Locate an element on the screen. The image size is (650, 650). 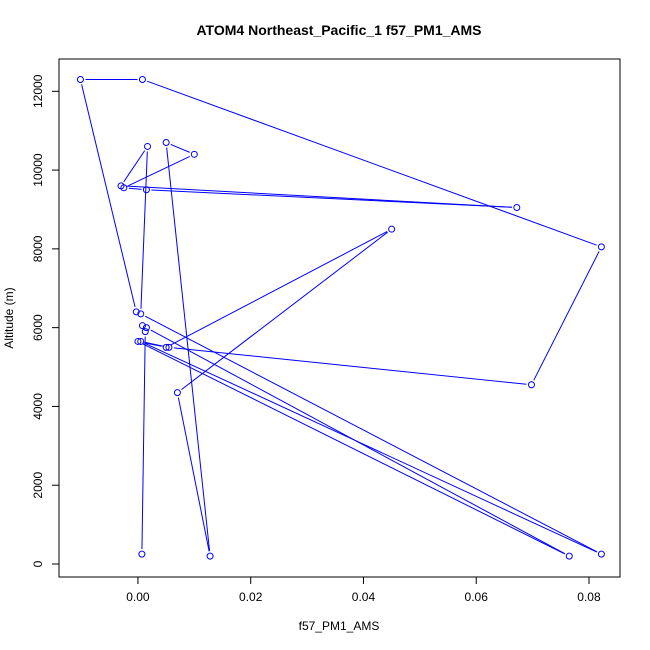
y-tick-label: 4000 is located at coordinates (38, 406).